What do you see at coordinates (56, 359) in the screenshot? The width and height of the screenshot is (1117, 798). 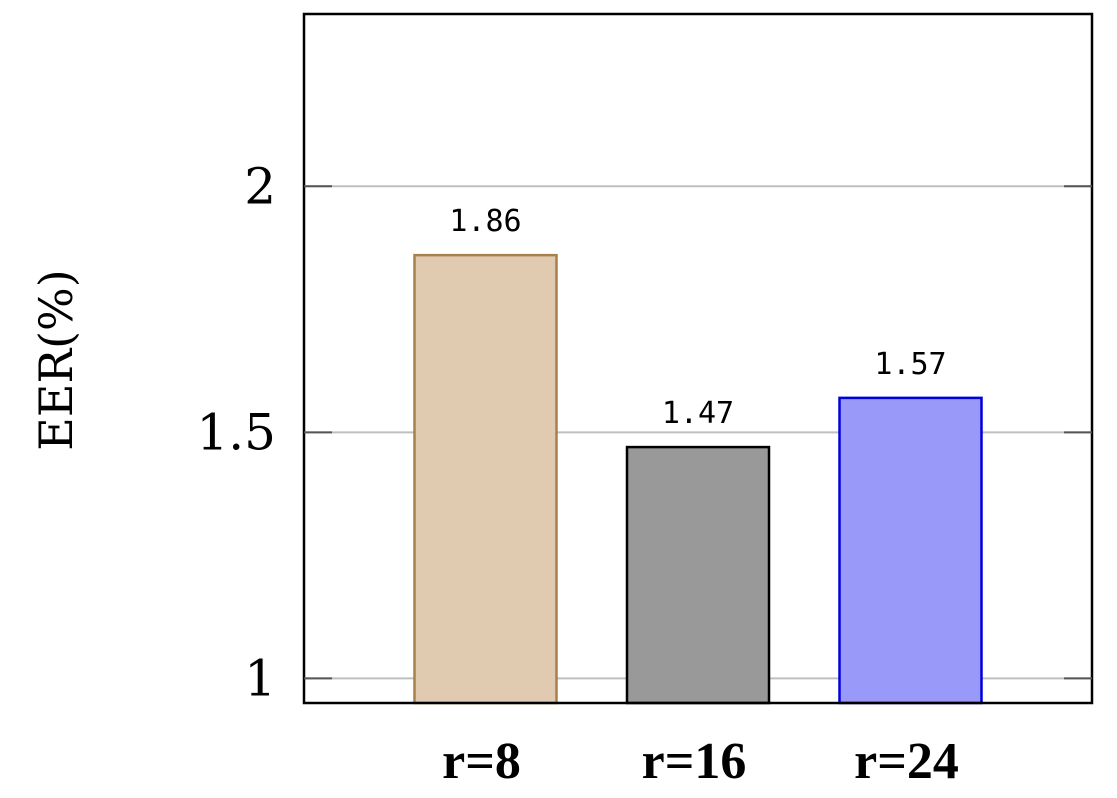 I see `y-axis-label: EER(%)` at bounding box center [56, 359].